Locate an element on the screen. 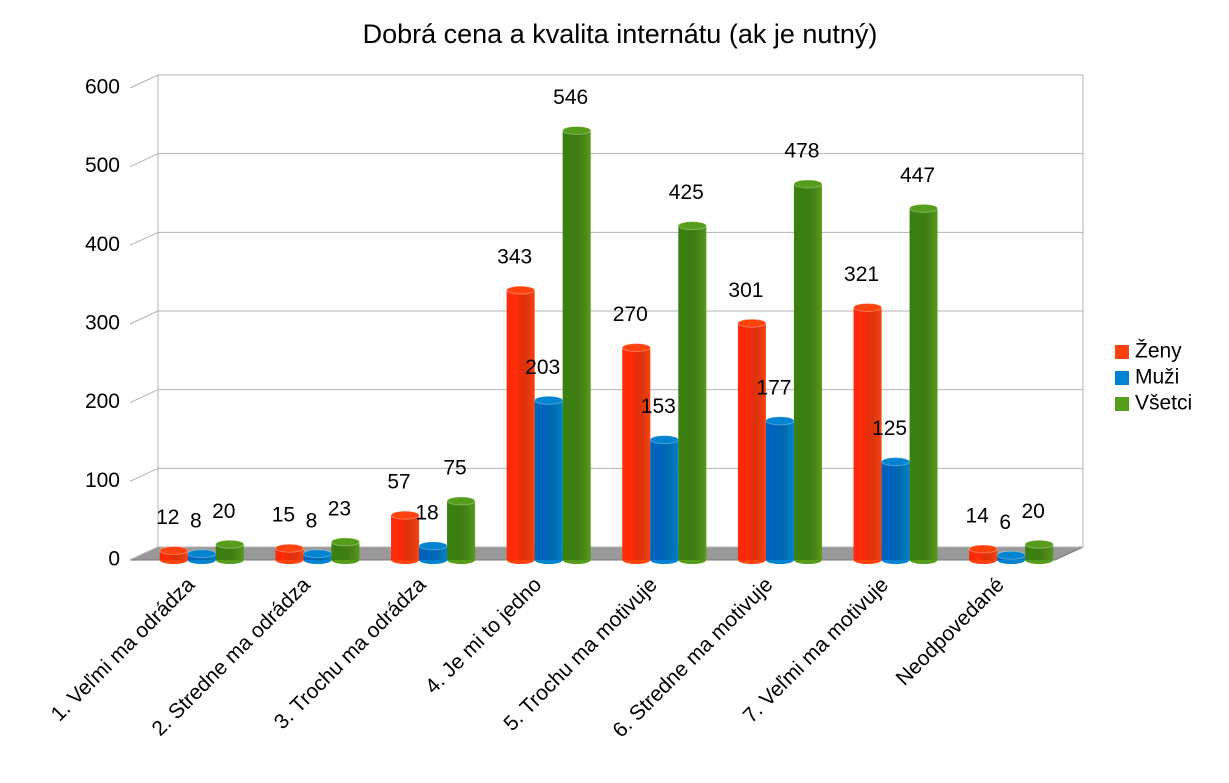 Image resolution: width=1229 pixels, height=783 pixels. value-label: 301 is located at coordinates (745, 290).